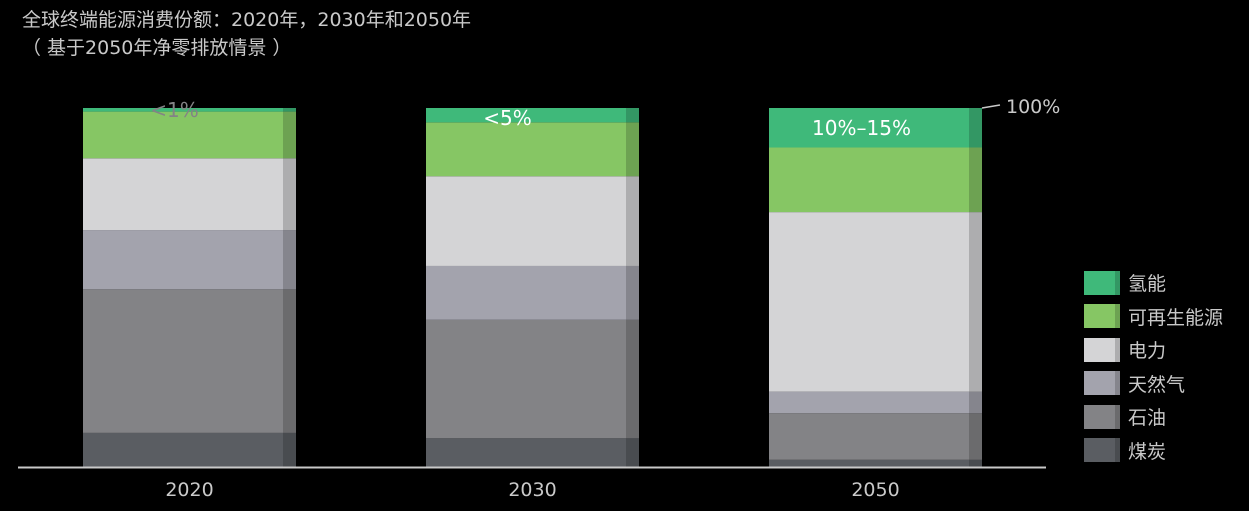 This screenshot has width=1249, height=511. Describe the element at coordinates (189, 490) in the screenshot. I see `x-tick-label-2020: 2020` at that location.